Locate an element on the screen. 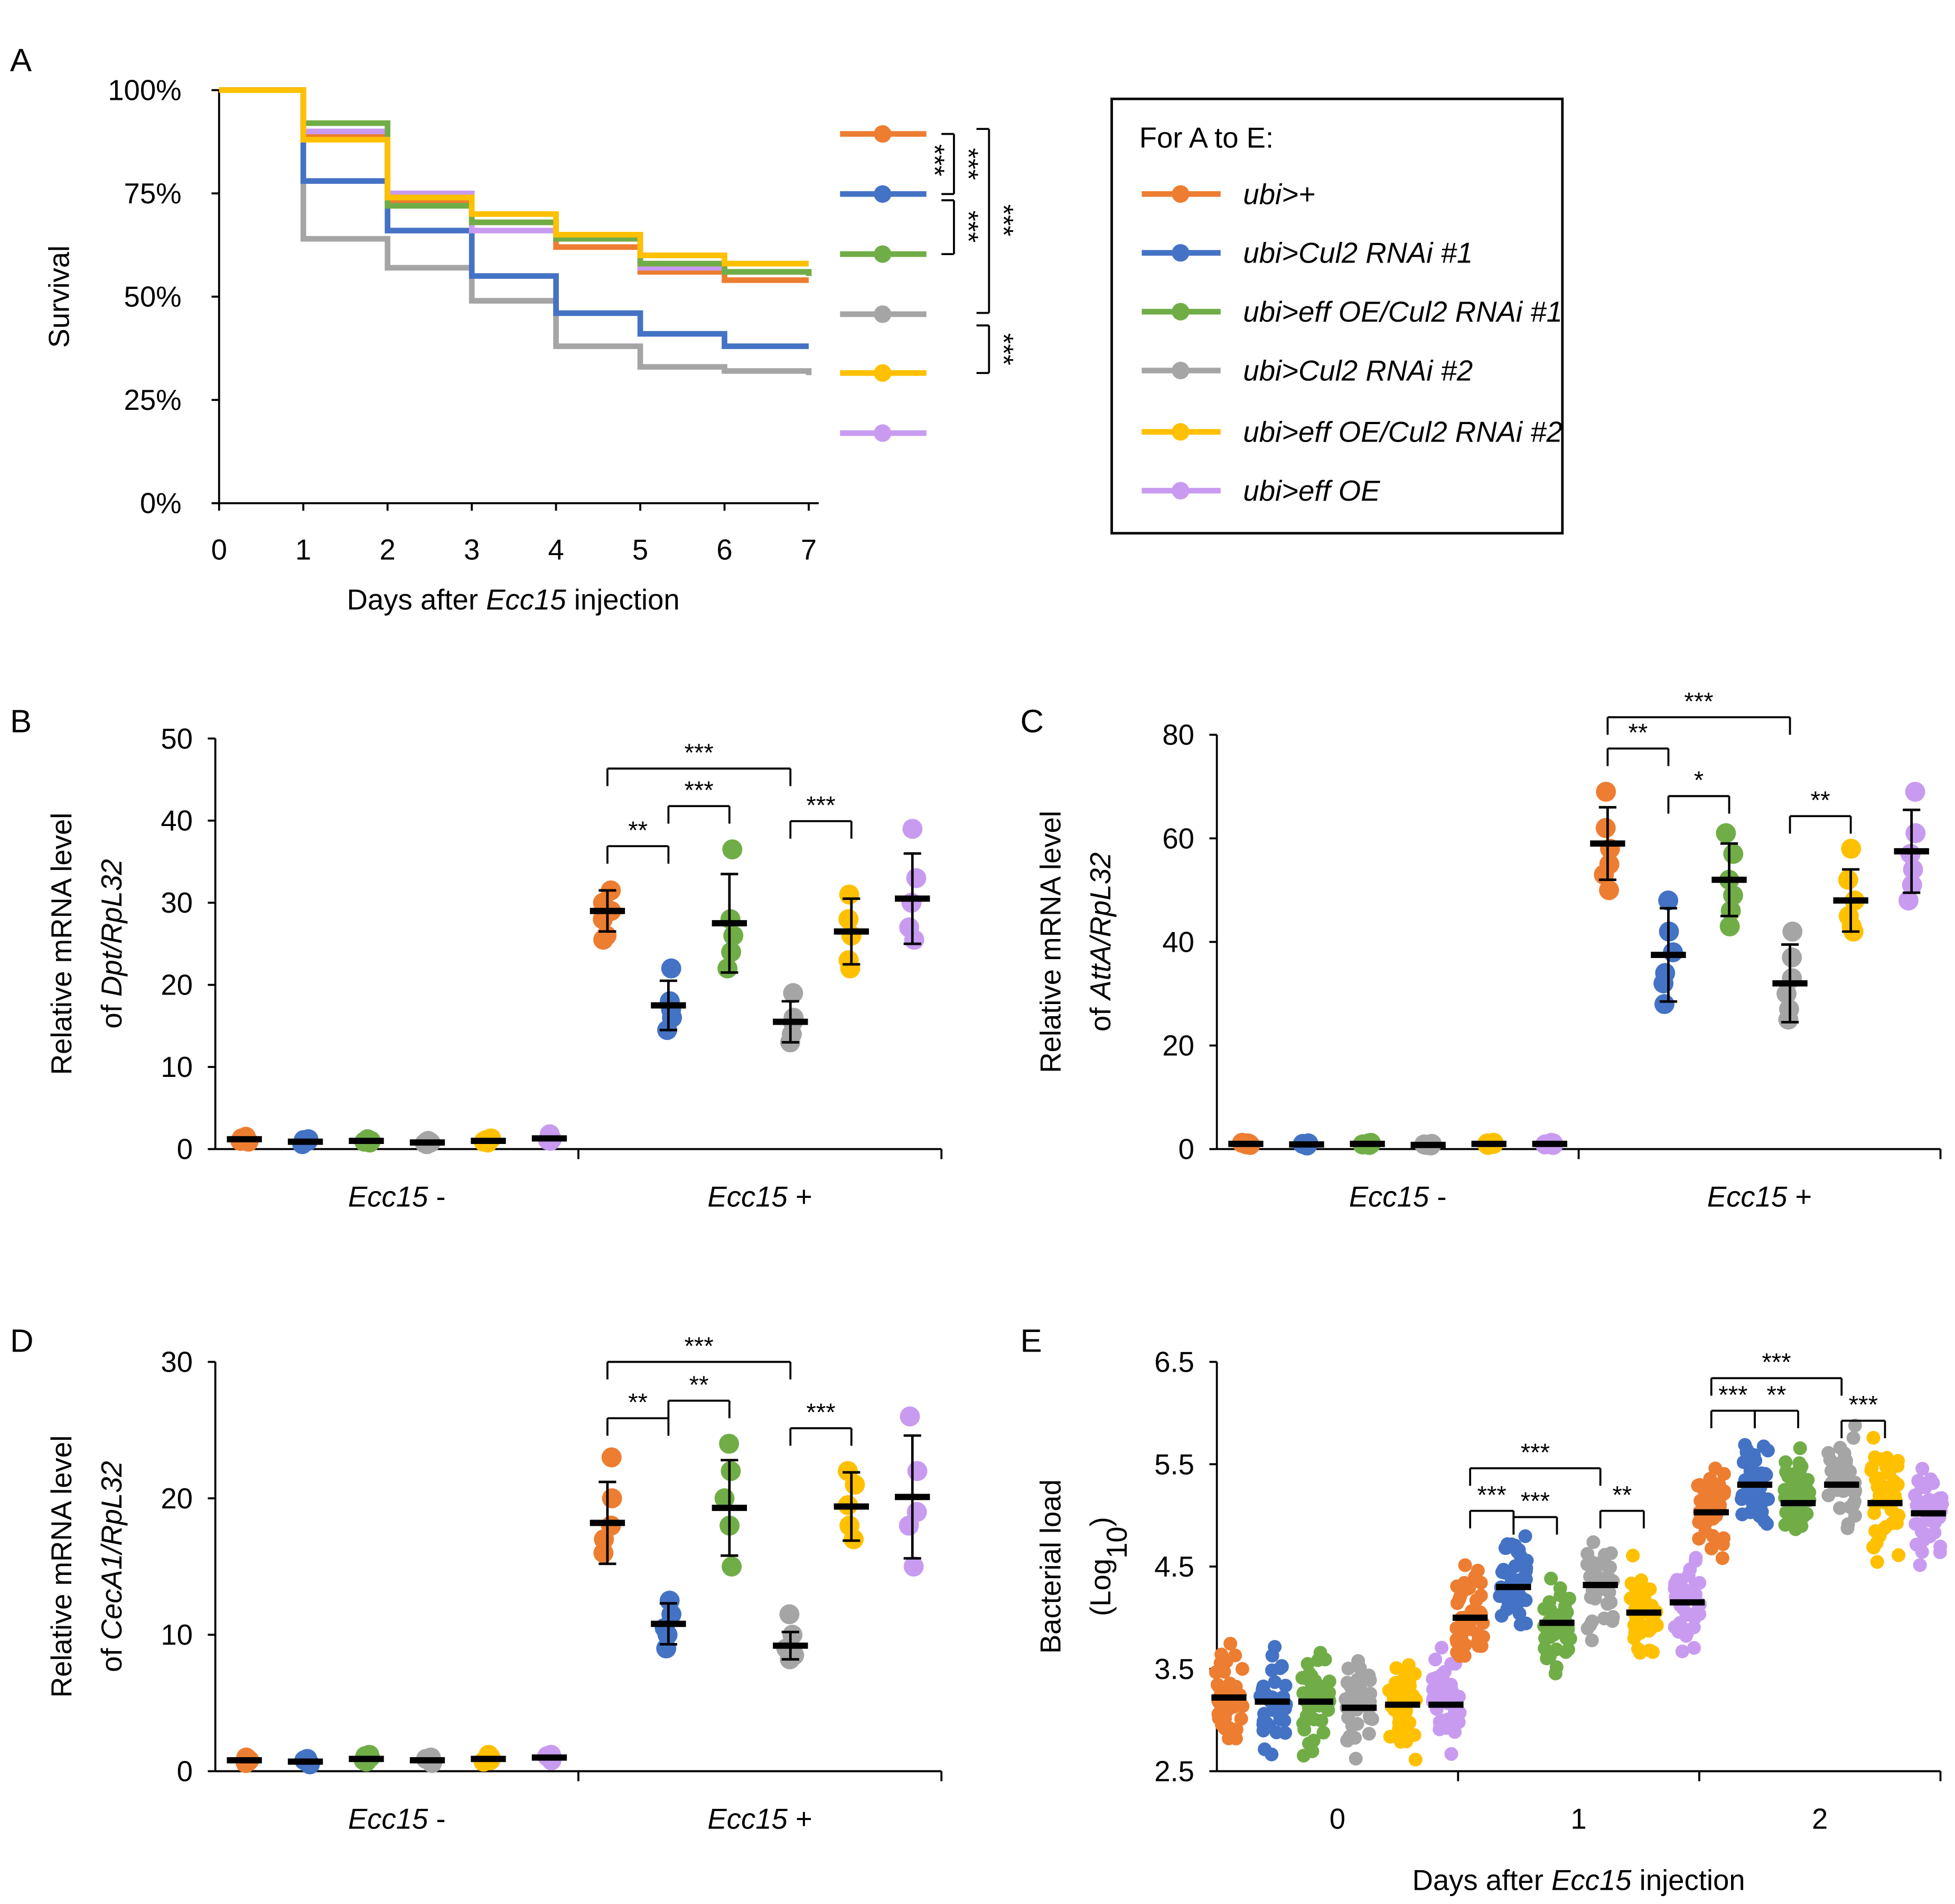 The width and height of the screenshot is (1955, 1904). label-part: AttA/RpL32 is located at coordinates (1100, 927).